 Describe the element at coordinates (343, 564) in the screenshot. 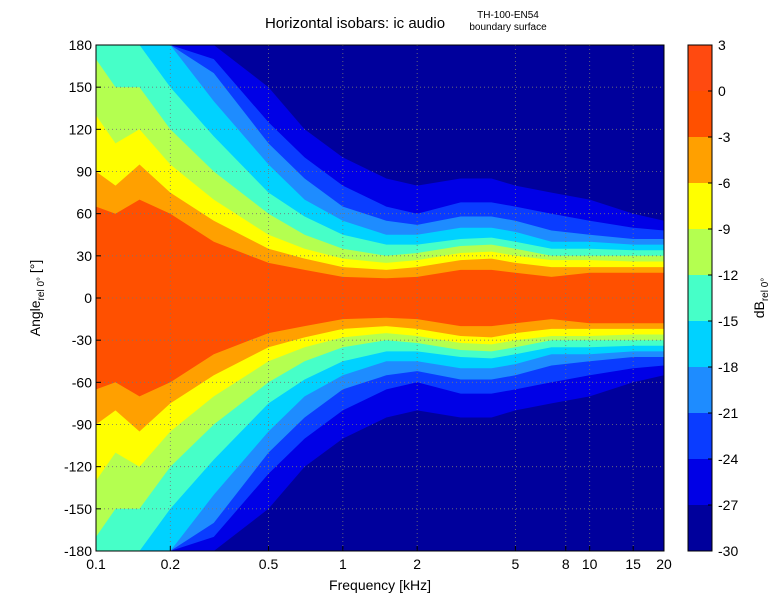

I see `x-tick-label: 1` at that location.